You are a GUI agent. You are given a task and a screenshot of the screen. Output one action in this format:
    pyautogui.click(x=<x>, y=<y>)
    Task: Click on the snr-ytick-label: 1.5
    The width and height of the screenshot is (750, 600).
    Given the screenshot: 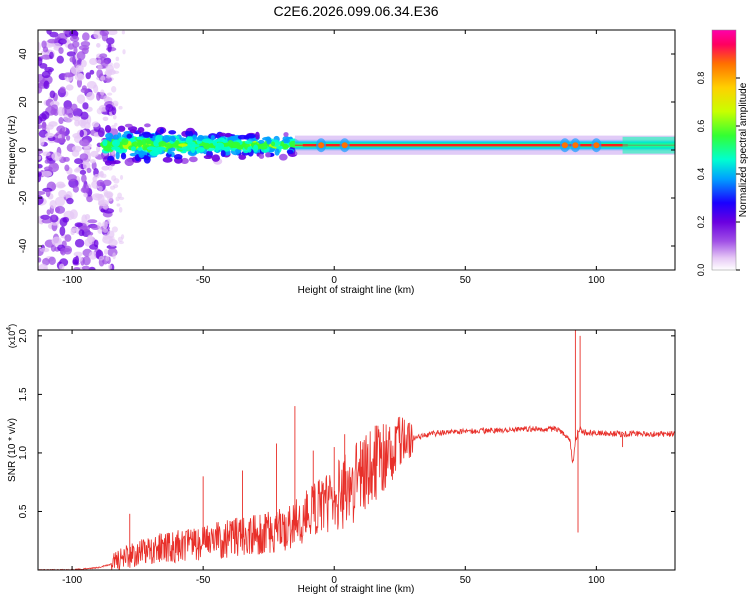 What is the action you would take?
    pyautogui.click(x=23, y=394)
    